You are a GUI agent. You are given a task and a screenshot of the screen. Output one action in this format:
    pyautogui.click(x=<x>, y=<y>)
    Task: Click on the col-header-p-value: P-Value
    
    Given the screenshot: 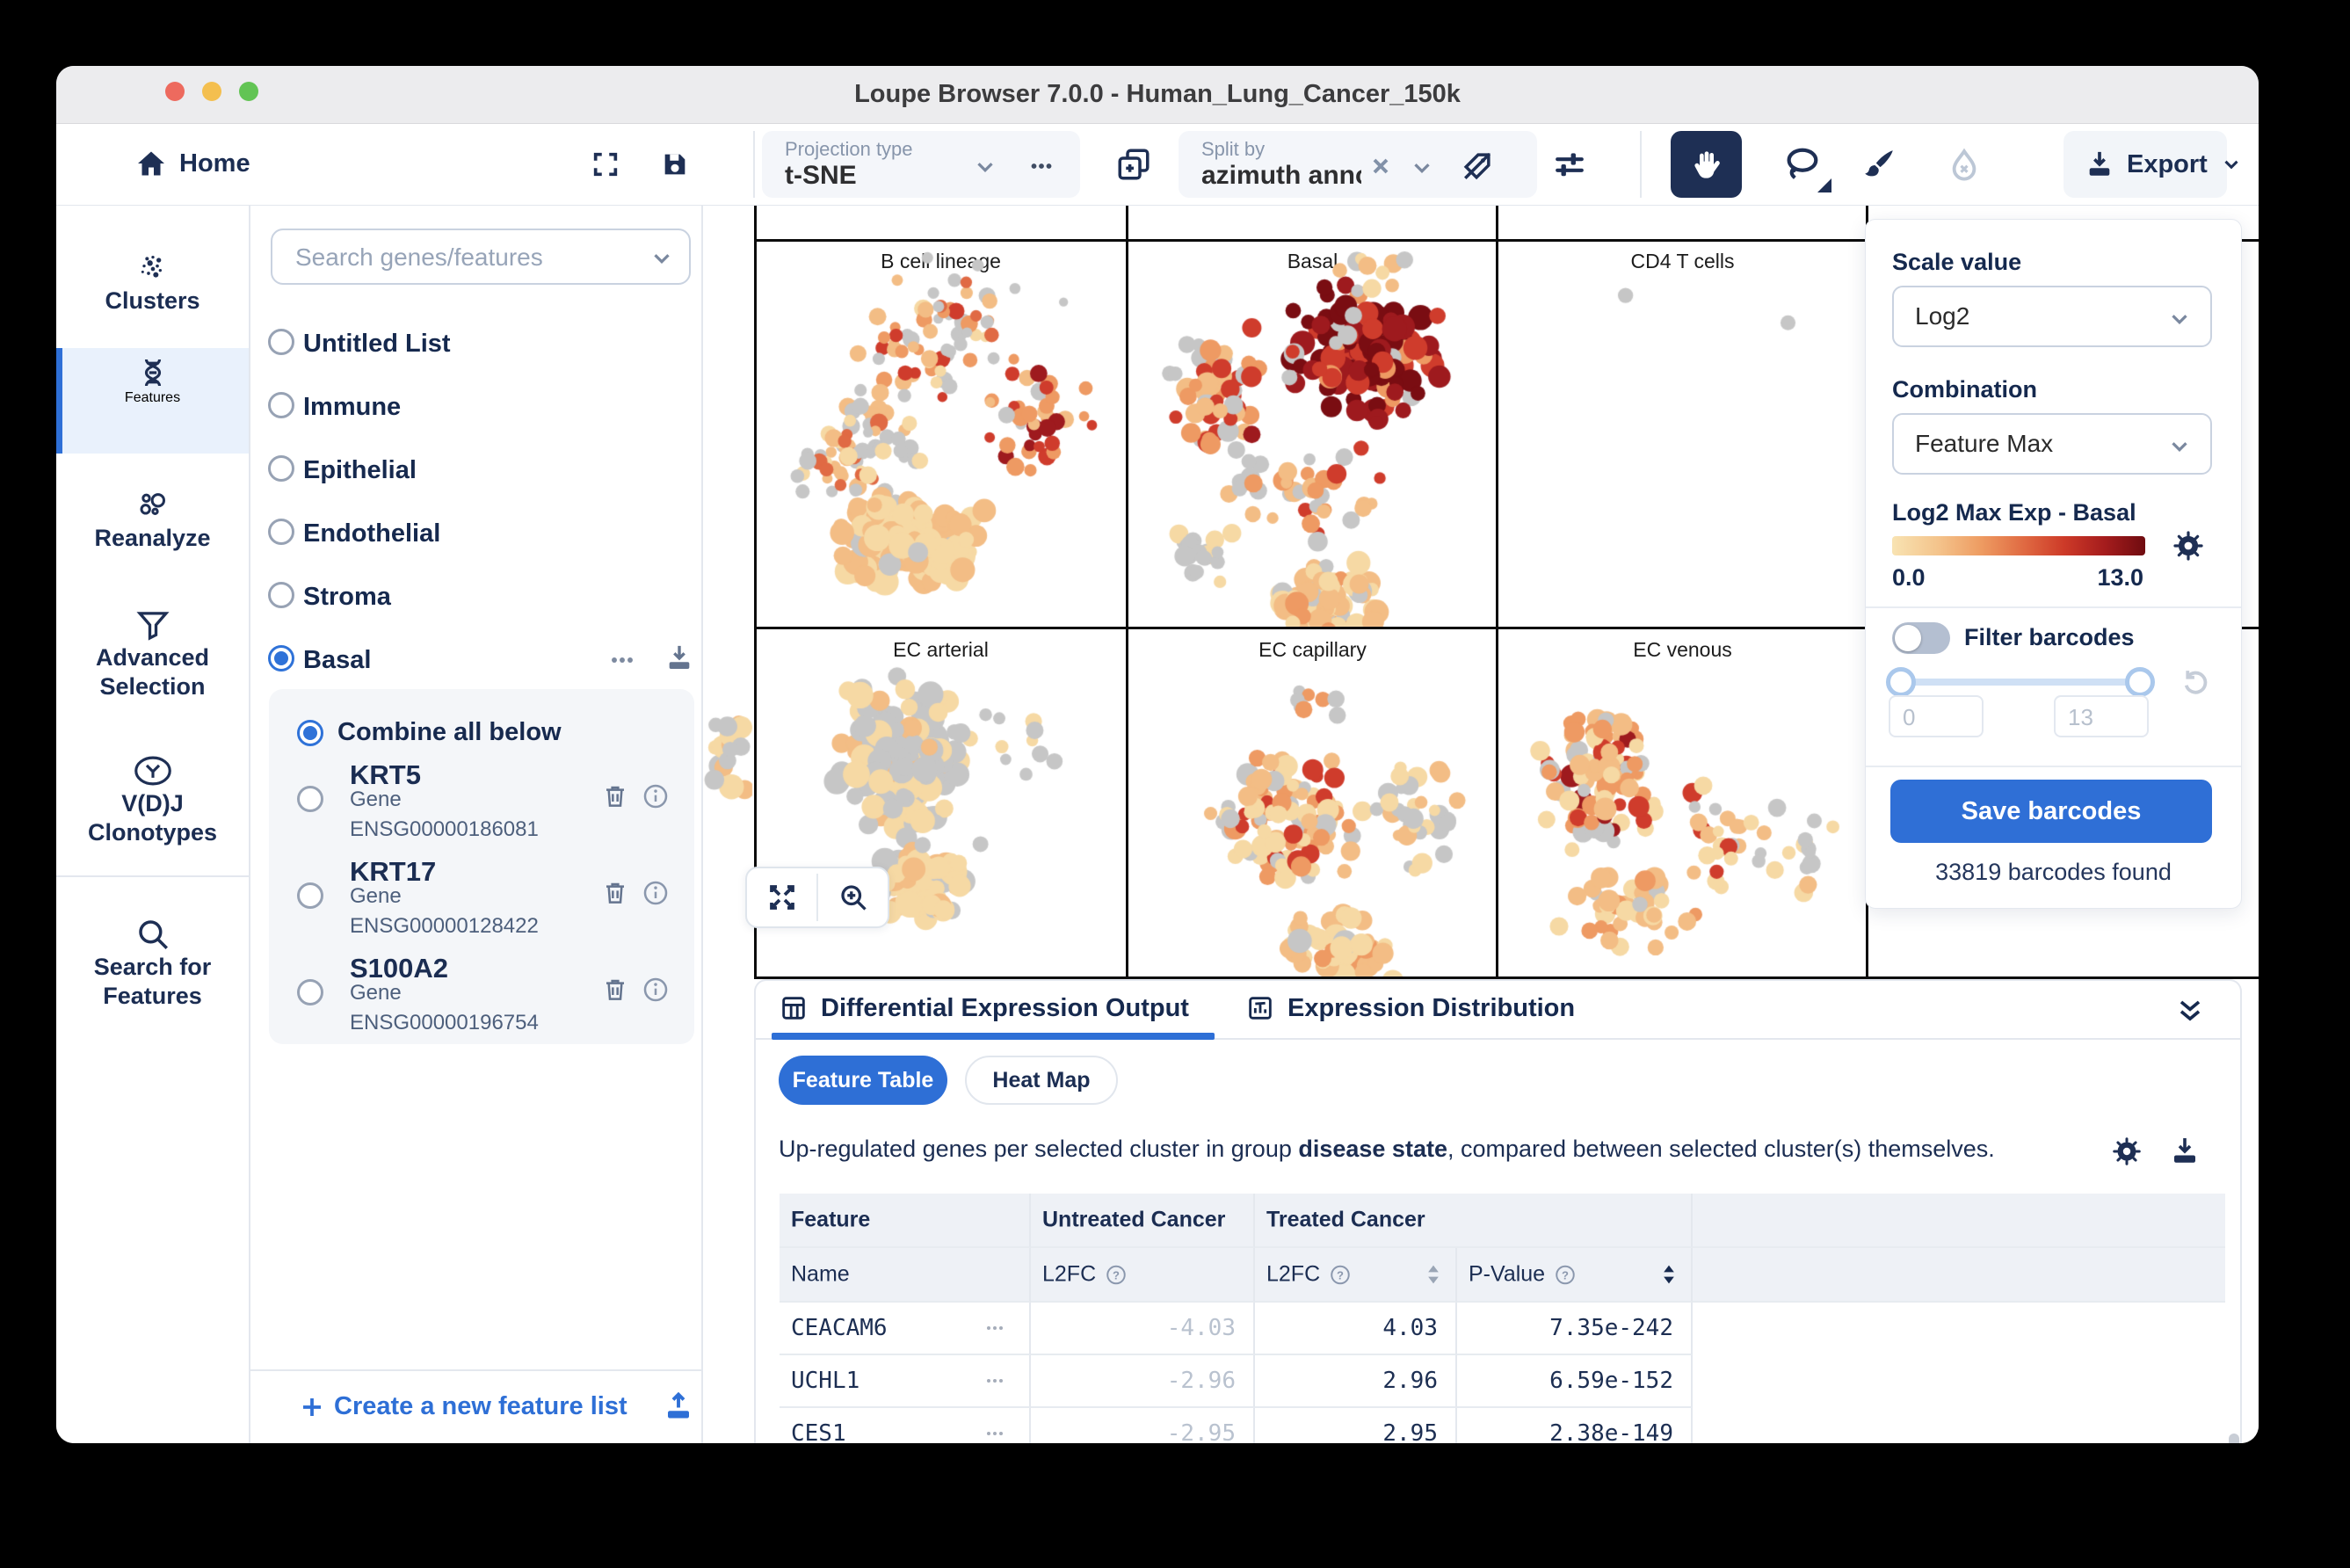 What is the action you would take?
    pyautogui.click(x=1507, y=1274)
    